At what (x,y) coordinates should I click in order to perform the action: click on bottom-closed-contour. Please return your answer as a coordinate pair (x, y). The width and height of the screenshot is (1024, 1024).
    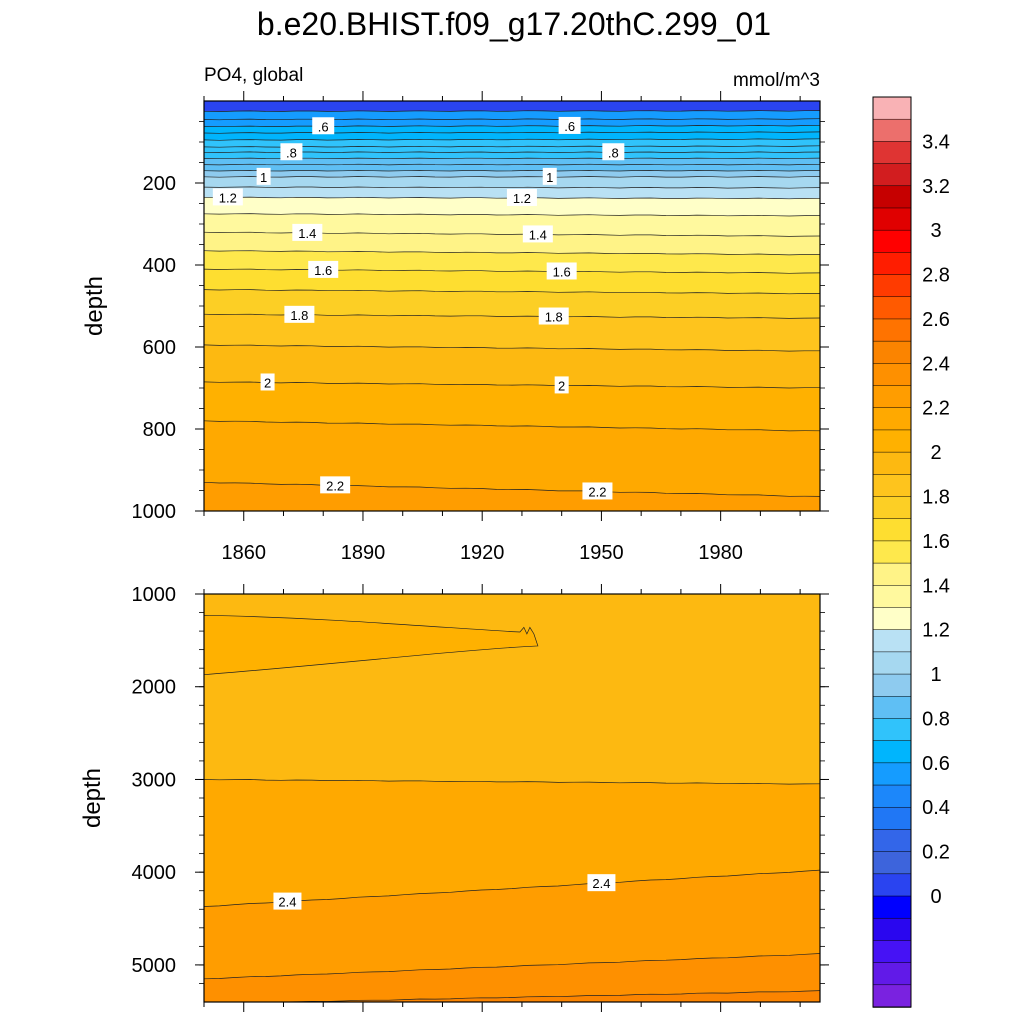
    Looking at the image, I should click on (371, 645).